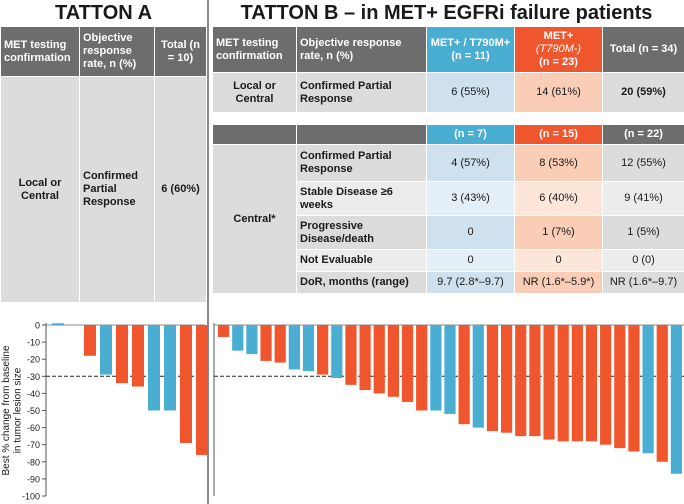 This screenshot has width=684, height=504. I want to click on tatton-a-header-total: Total (n = 10), so click(180, 51).